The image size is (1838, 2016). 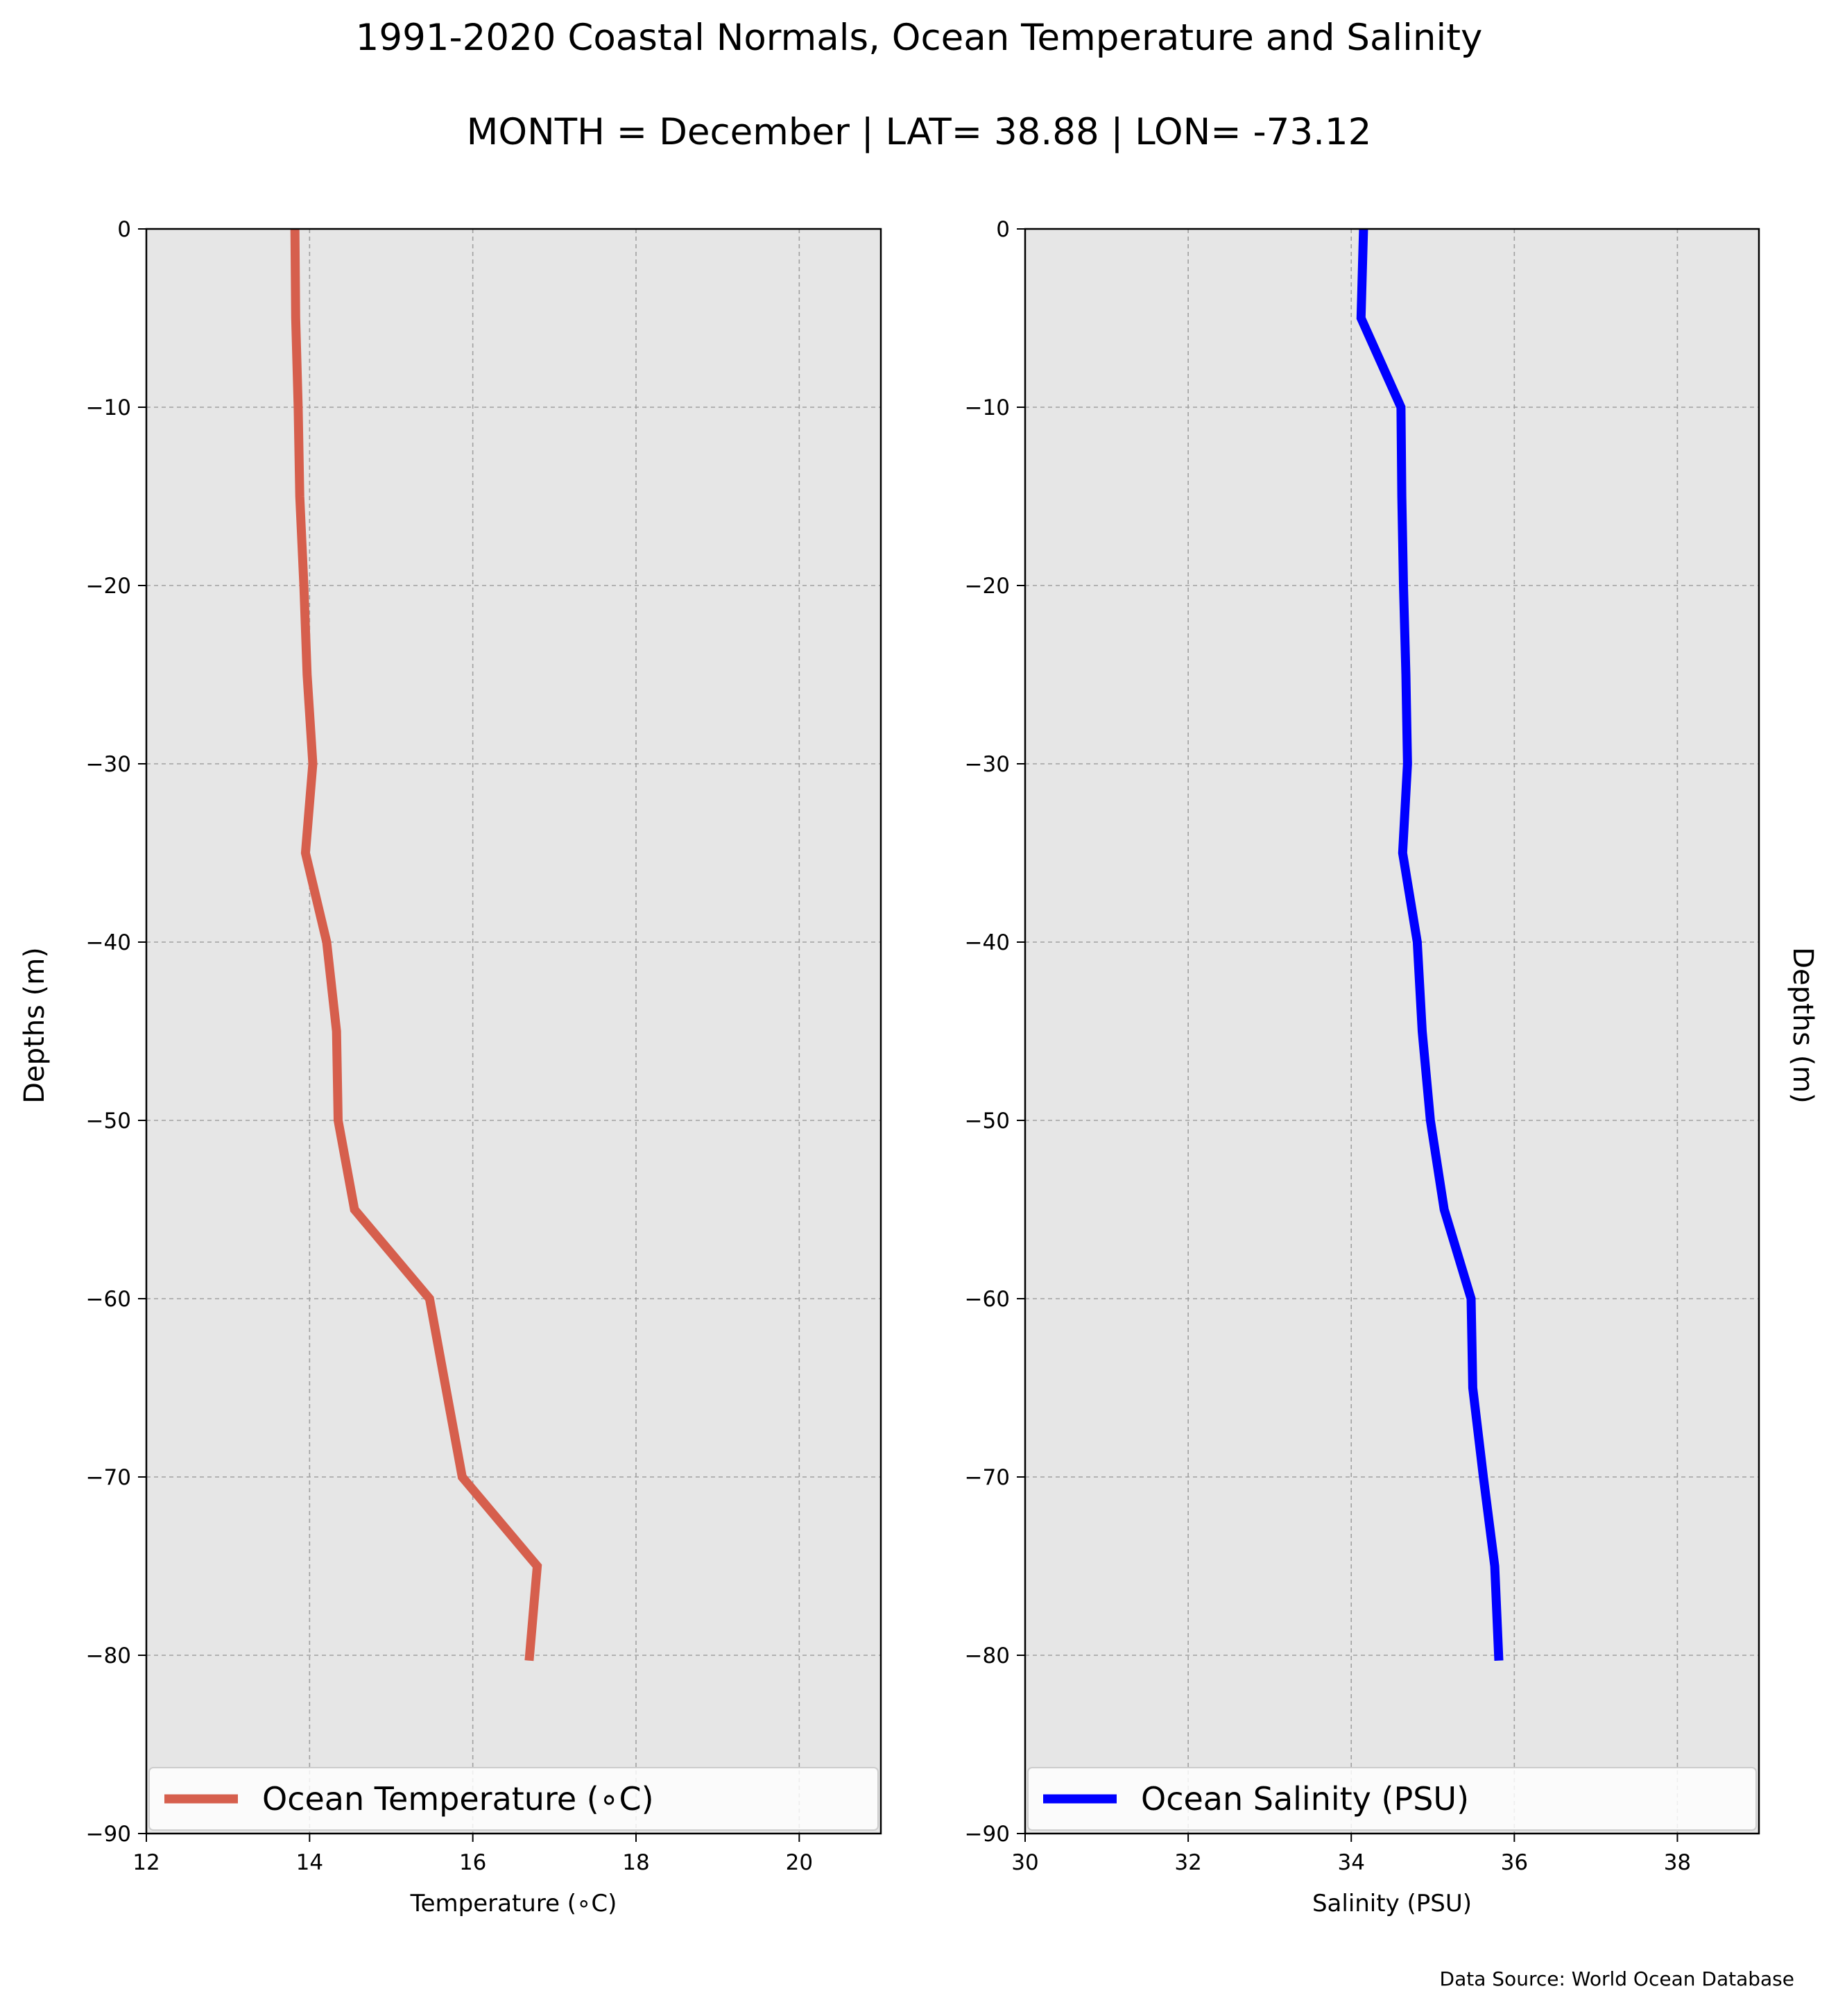 I want to click on salinity-x-axis-label: Salinity (PSU), so click(x=1392, y=1903).